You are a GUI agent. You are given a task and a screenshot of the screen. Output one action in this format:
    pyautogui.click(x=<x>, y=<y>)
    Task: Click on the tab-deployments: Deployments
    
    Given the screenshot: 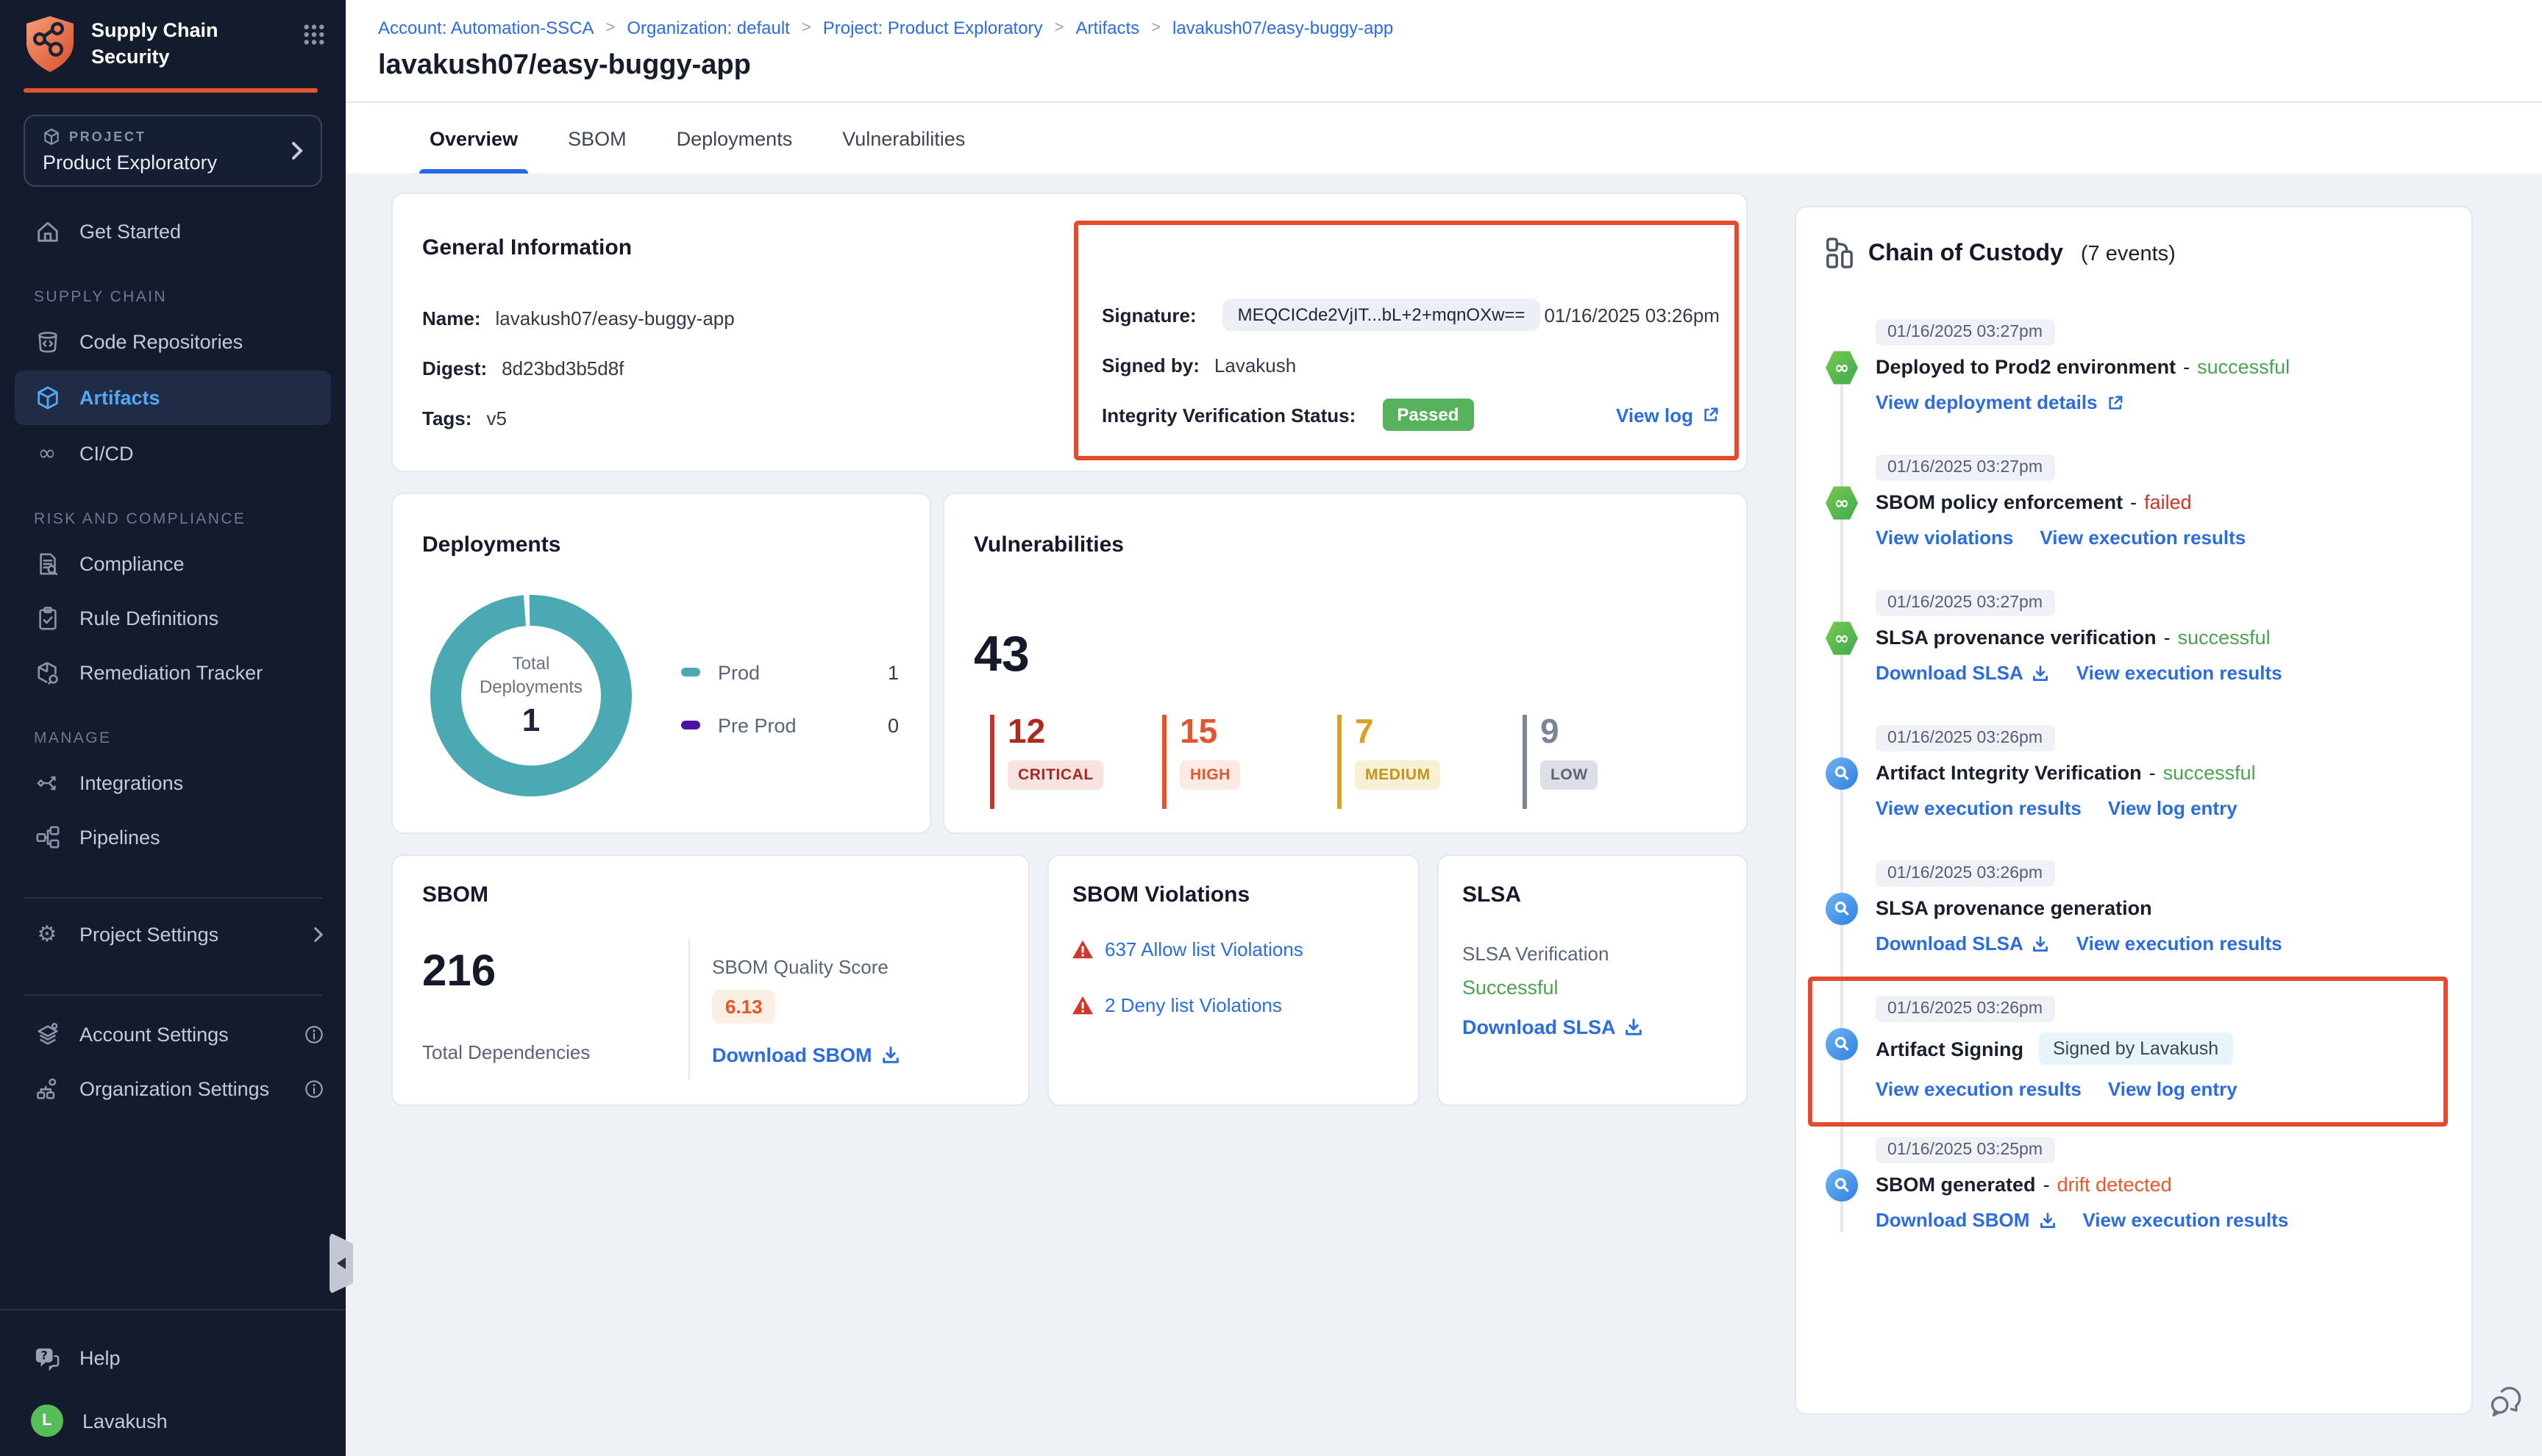 What is the action you would take?
    pyautogui.click(x=734, y=138)
    